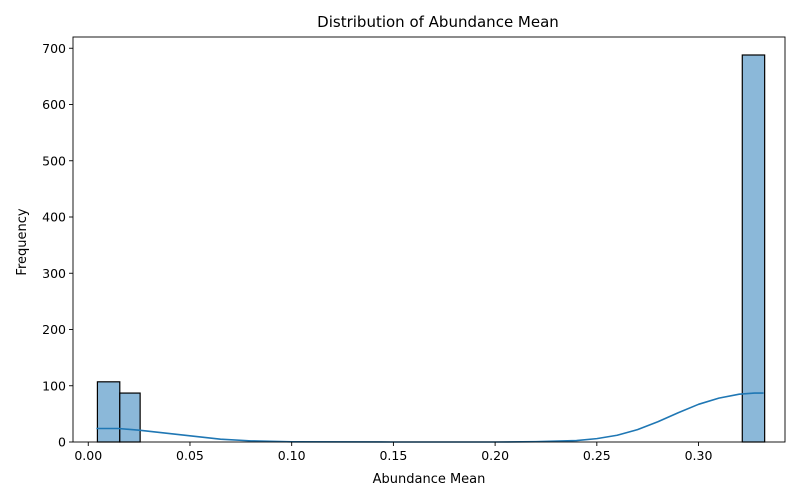 This screenshot has width=800, height=500. Describe the element at coordinates (54, 329) in the screenshot. I see `y-tick-label: 200` at that location.